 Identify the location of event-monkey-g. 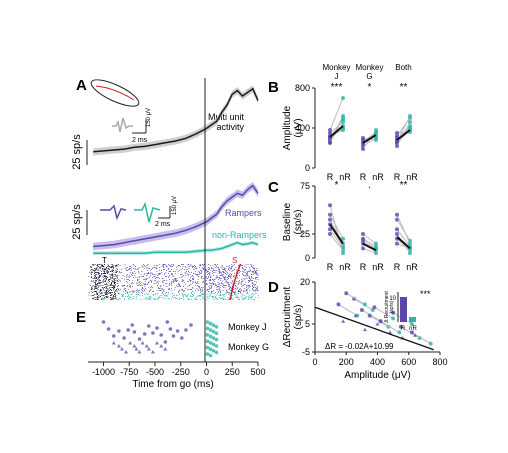
(148, 349).